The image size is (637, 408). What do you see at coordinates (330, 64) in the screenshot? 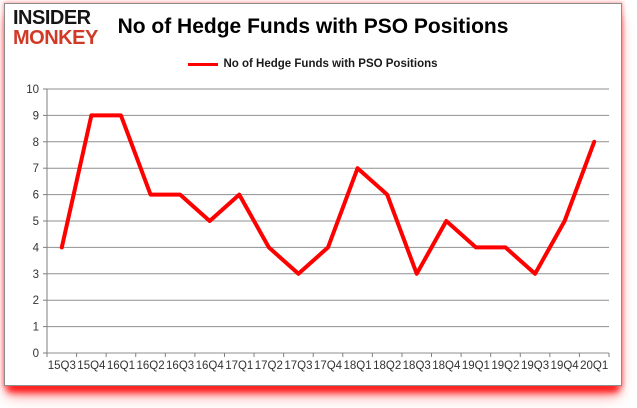
I see `legend-label: No of Hedge Funds with PSO Positions` at bounding box center [330, 64].